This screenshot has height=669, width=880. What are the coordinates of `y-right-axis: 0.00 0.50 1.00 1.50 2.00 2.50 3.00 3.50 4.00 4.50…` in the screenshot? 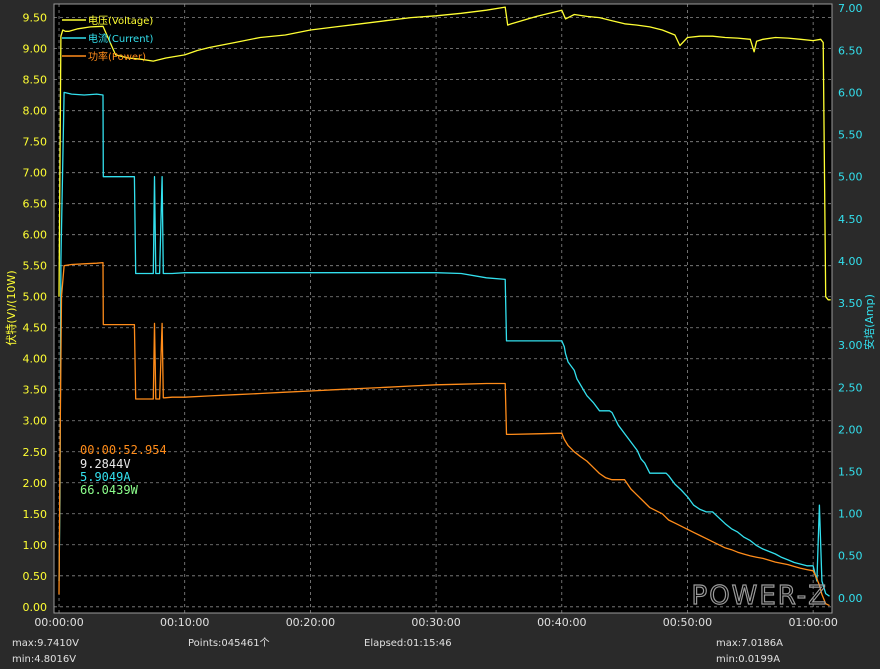 It's located at (850, 303).